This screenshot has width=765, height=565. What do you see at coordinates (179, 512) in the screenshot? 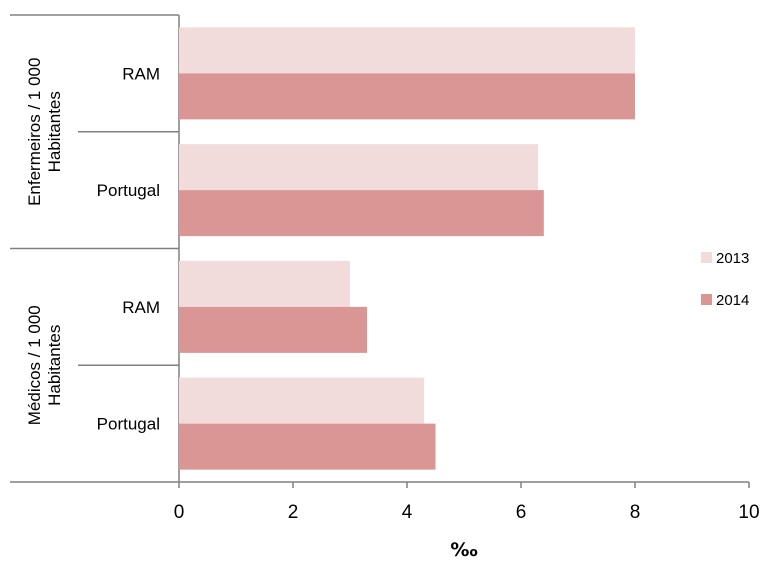
I see `x-tick-label: 0` at bounding box center [179, 512].